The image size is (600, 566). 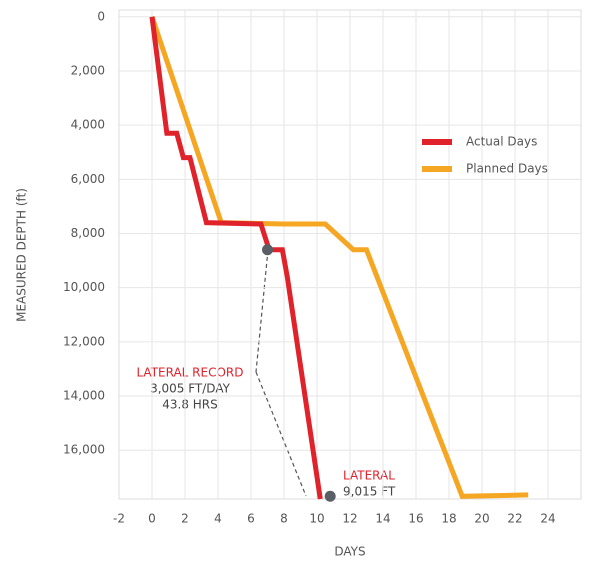 What do you see at coordinates (190, 389) in the screenshot?
I see `annotation: 3,005 FT/DAY` at bounding box center [190, 389].